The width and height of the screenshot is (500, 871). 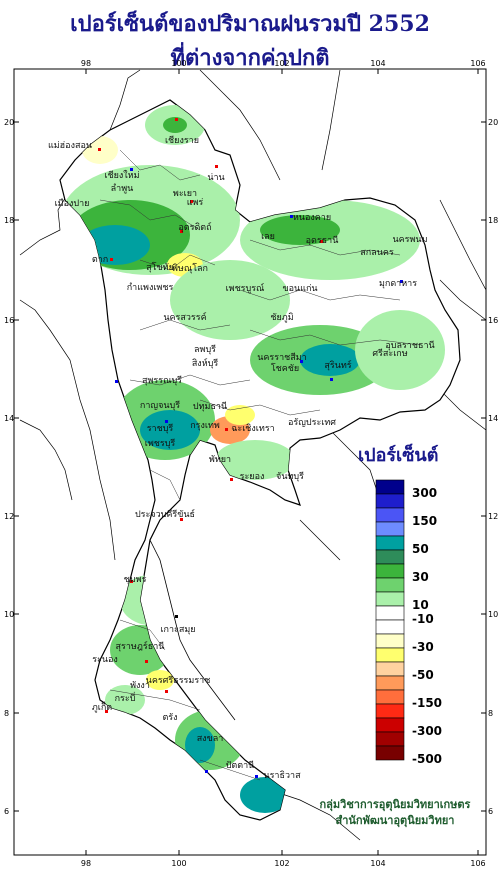 What do you see at coordinates (184, 317) in the screenshot?
I see `province-label: นครสวรรค์` at bounding box center [184, 317].